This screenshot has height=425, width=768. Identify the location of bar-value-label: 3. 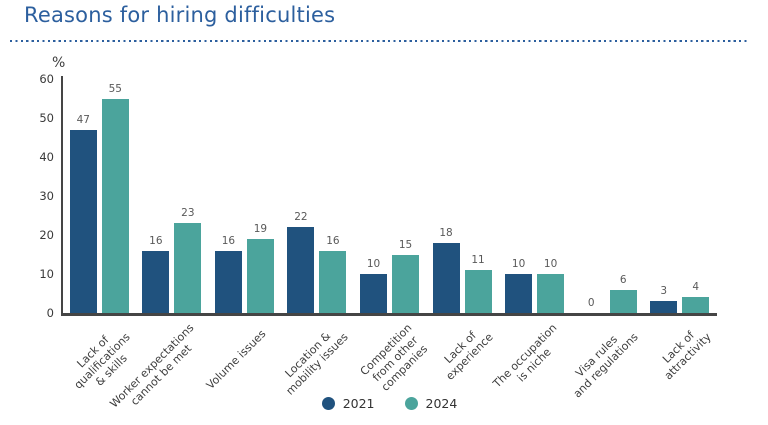
(664, 291).